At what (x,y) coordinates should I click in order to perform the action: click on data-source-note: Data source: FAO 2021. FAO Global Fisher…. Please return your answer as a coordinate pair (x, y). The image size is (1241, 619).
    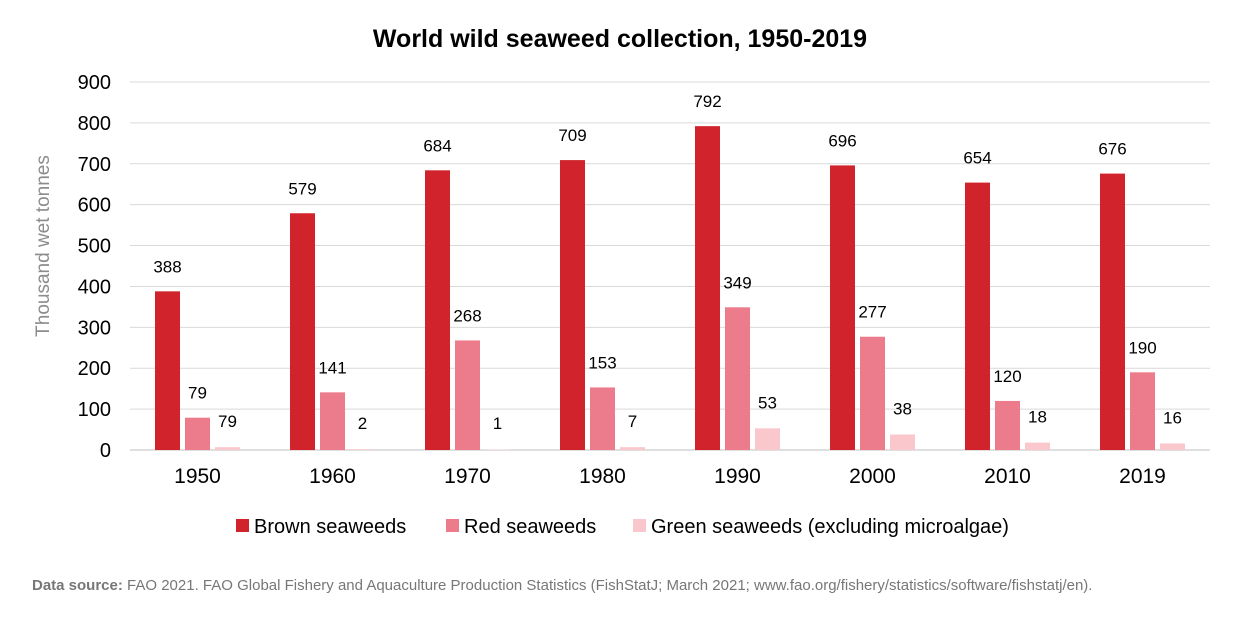
    Looking at the image, I should click on (562, 585).